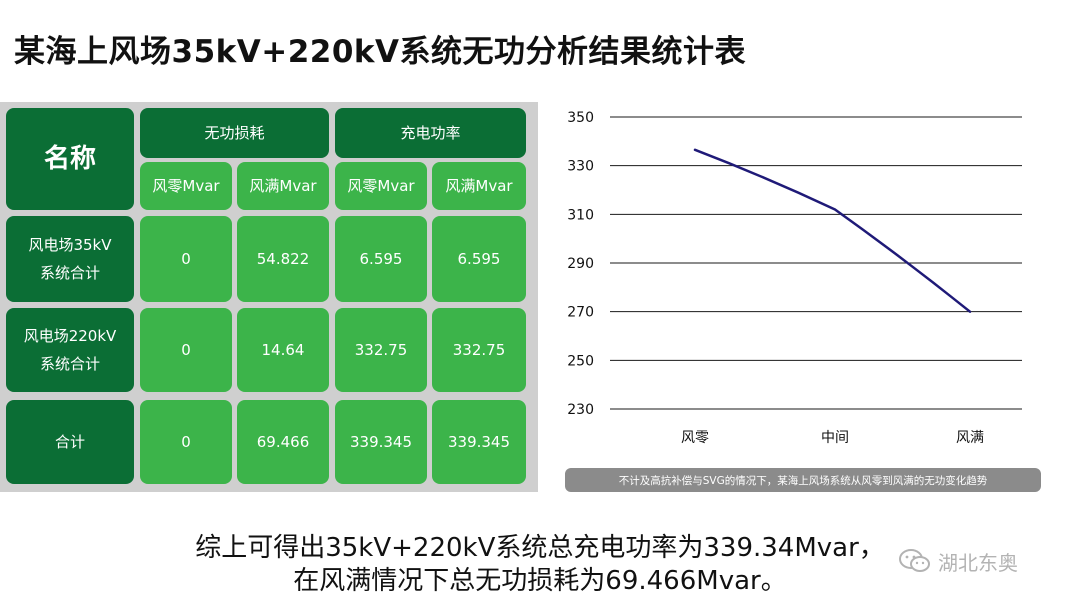  I want to click on row-name-line: 风电场220kV, so click(70, 336).